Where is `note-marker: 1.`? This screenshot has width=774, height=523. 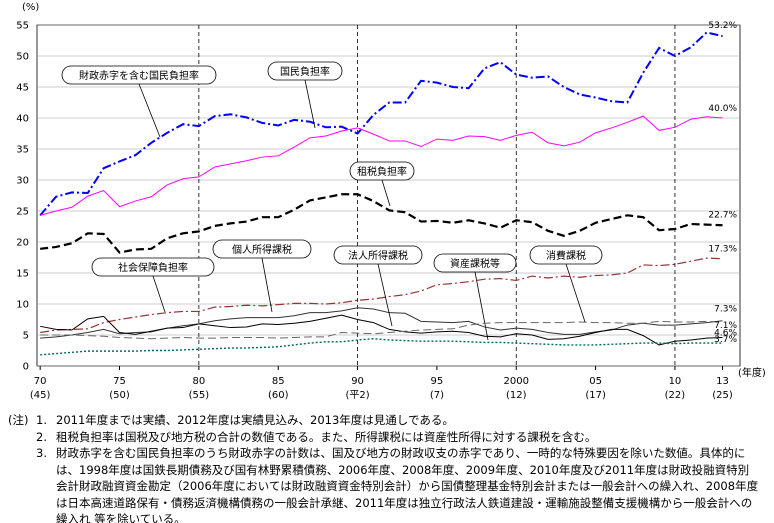 note-marker: 1. is located at coordinates (41, 420).